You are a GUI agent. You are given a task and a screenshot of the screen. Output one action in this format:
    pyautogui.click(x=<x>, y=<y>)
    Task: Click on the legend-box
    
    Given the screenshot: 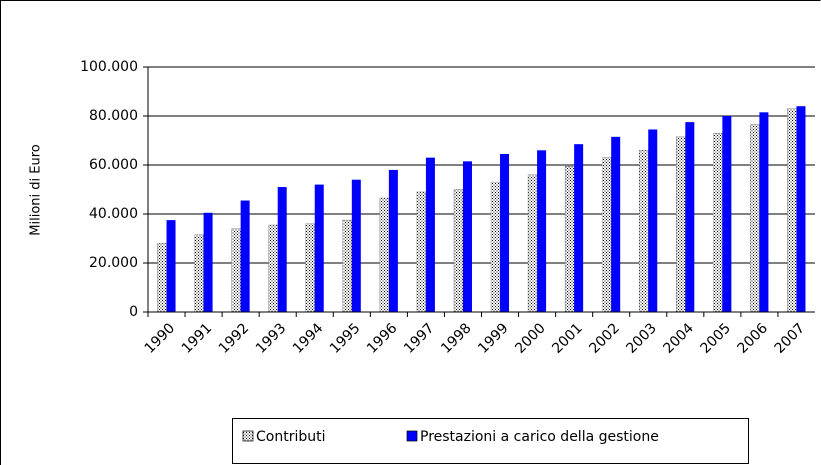 What is the action you would take?
    pyautogui.click(x=490, y=441)
    